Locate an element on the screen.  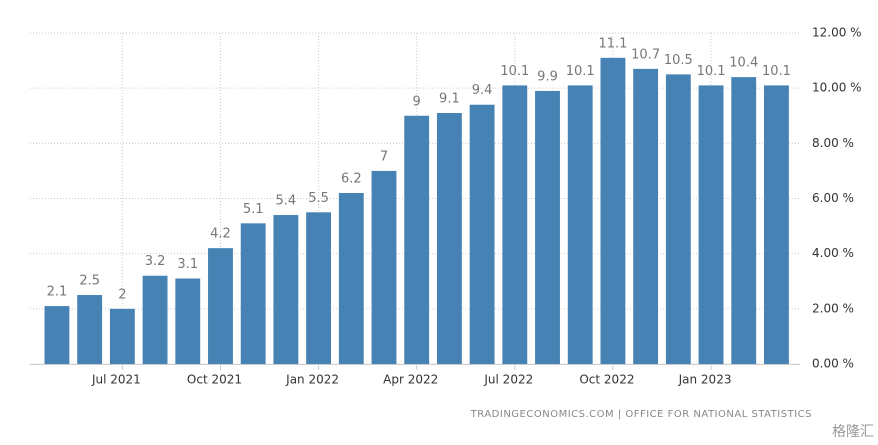
y-tick-label: 10.00 % is located at coordinates (837, 88).